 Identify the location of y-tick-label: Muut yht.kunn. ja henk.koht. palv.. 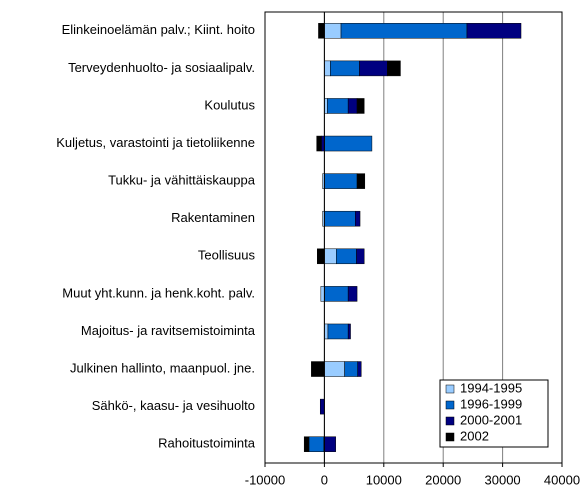
(158, 292).